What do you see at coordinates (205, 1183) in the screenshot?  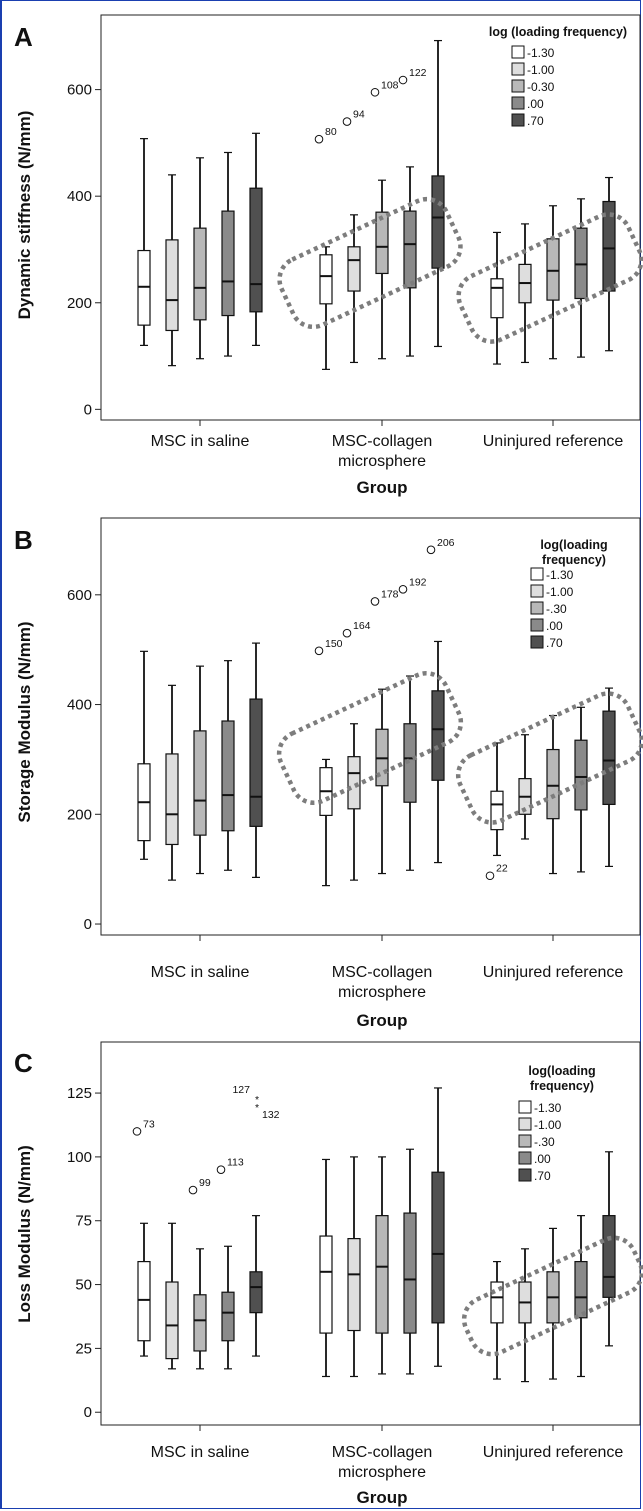 I see `outlier-label: 99` at bounding box center [205, 1183].